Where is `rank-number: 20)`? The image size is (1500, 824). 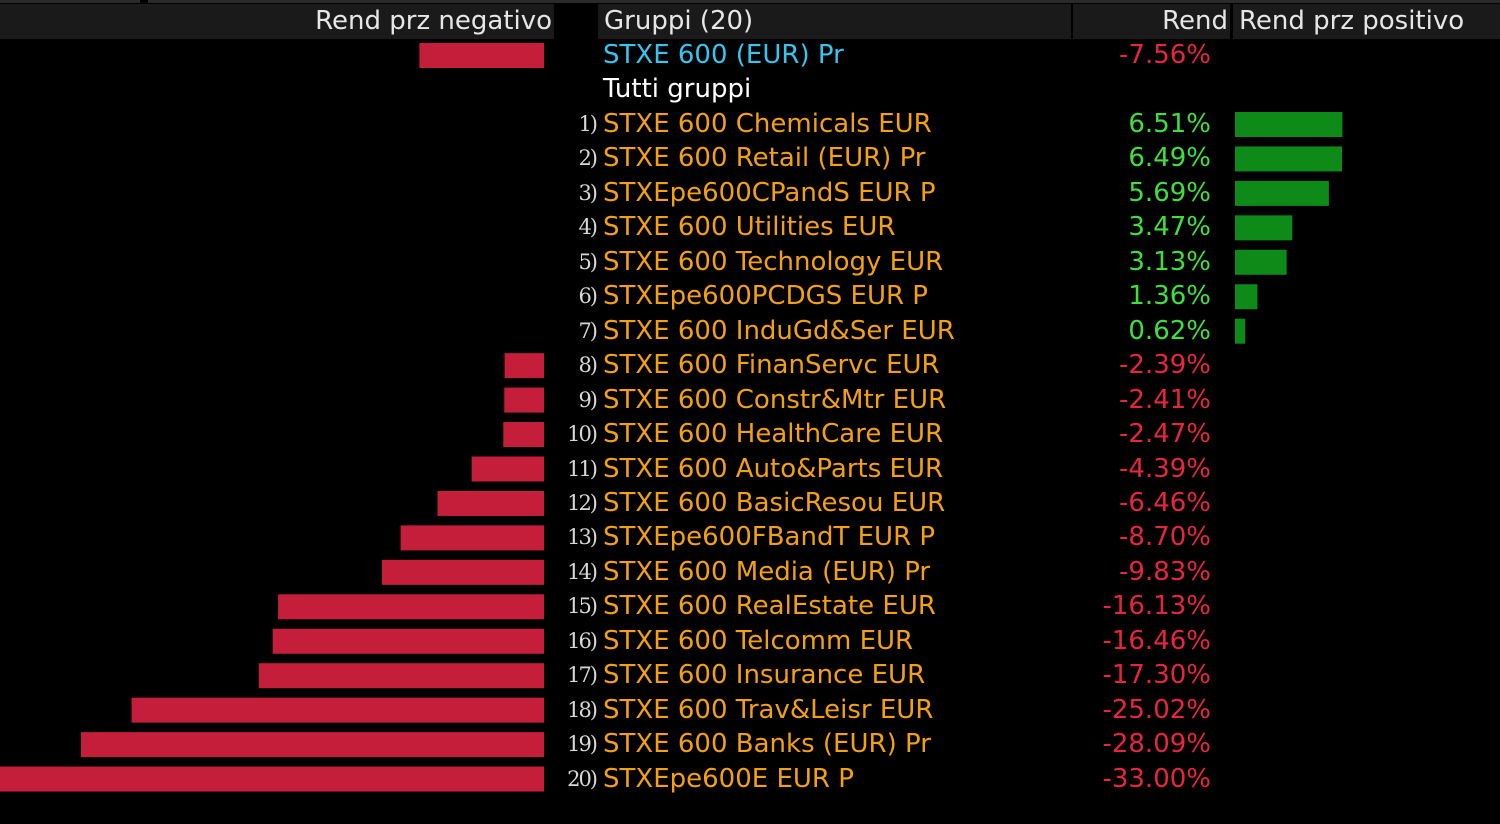 rank-number: 20) is located at coordinates (582, 778).